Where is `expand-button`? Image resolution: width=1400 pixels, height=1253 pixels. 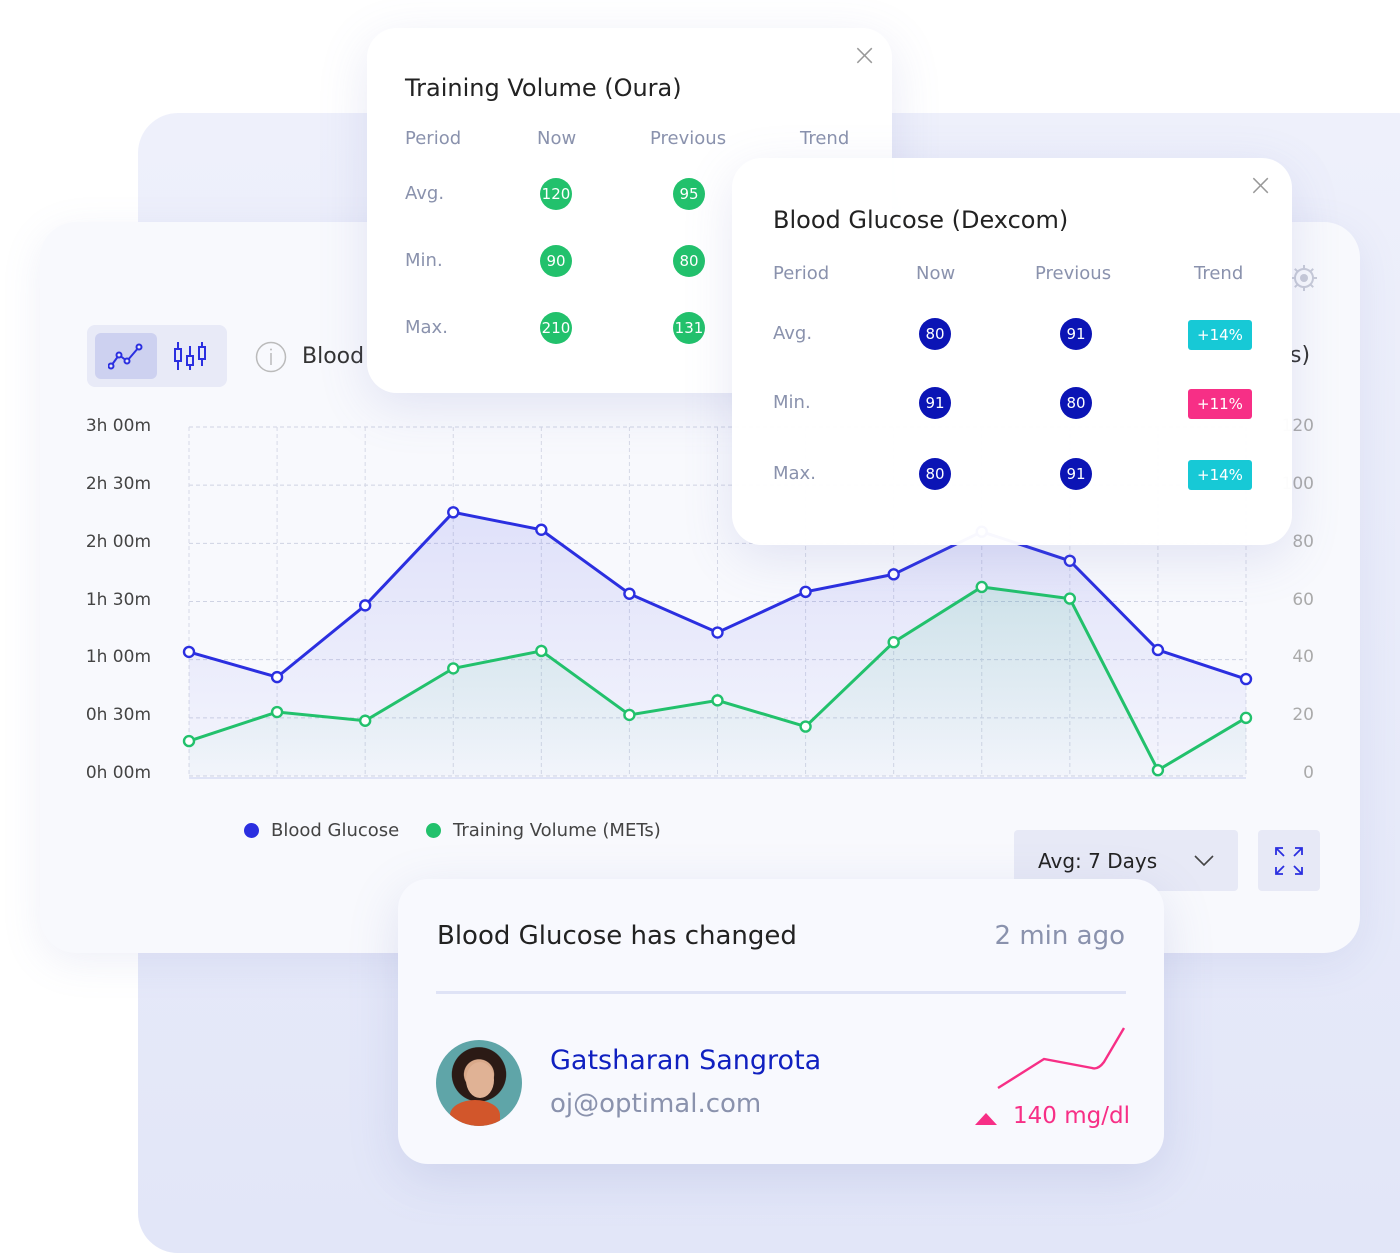 expand-button is located at coordinates (1289, 860).